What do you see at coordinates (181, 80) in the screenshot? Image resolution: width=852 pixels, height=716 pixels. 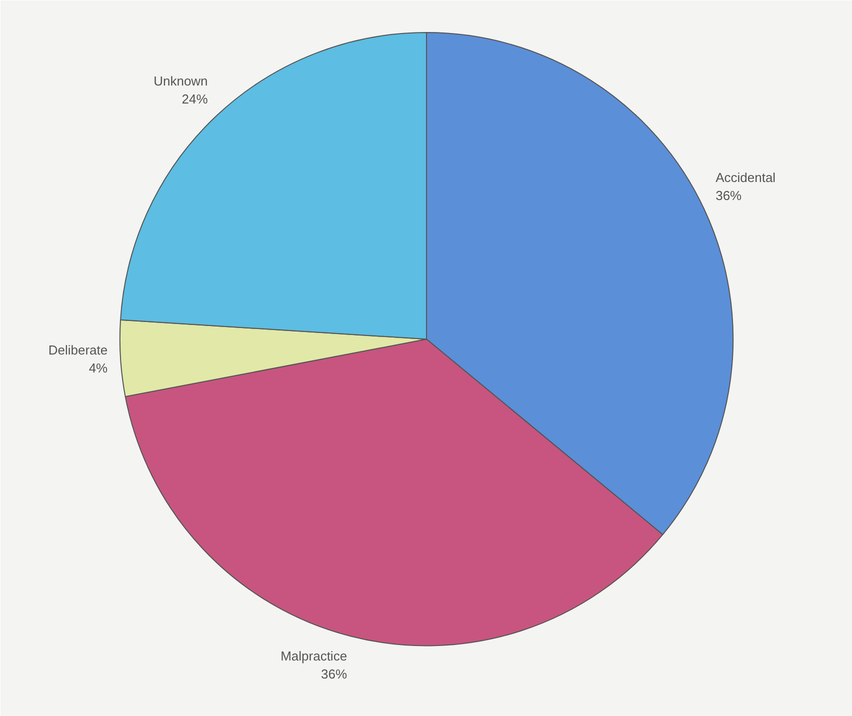 I see `slice-label: Unknown` at bounding box center [181, 80].